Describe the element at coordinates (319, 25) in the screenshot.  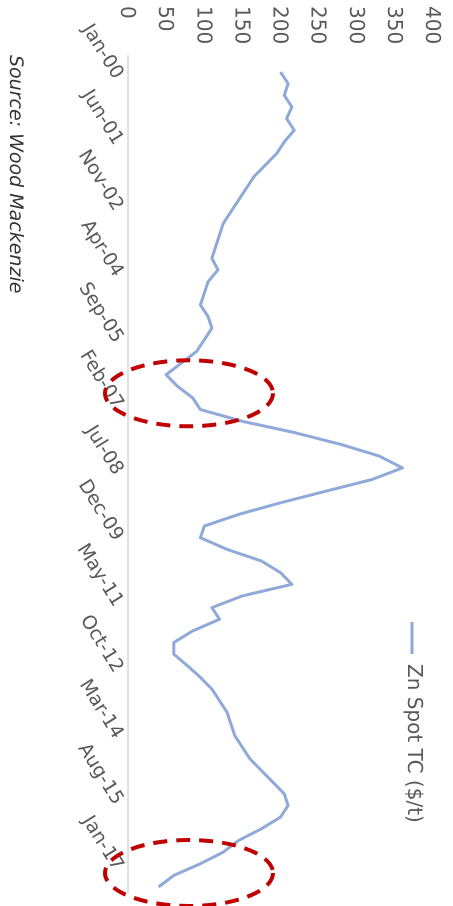
I see `y-tick-label: 250` at that location.